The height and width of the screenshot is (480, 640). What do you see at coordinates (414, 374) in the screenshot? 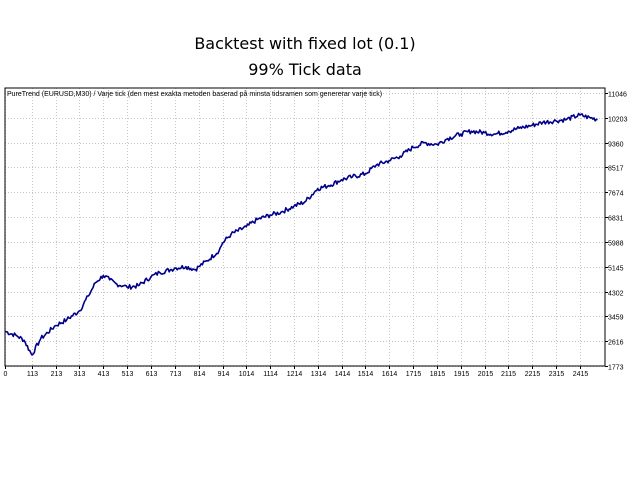
I see `x-tick-label: 1715` at bounding box center [414, 374].